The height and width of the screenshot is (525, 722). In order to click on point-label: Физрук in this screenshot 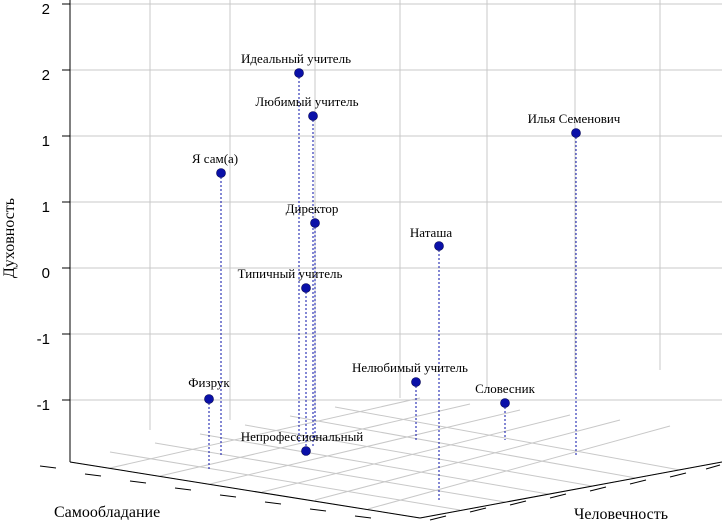, I will do `click(209, 382)`.